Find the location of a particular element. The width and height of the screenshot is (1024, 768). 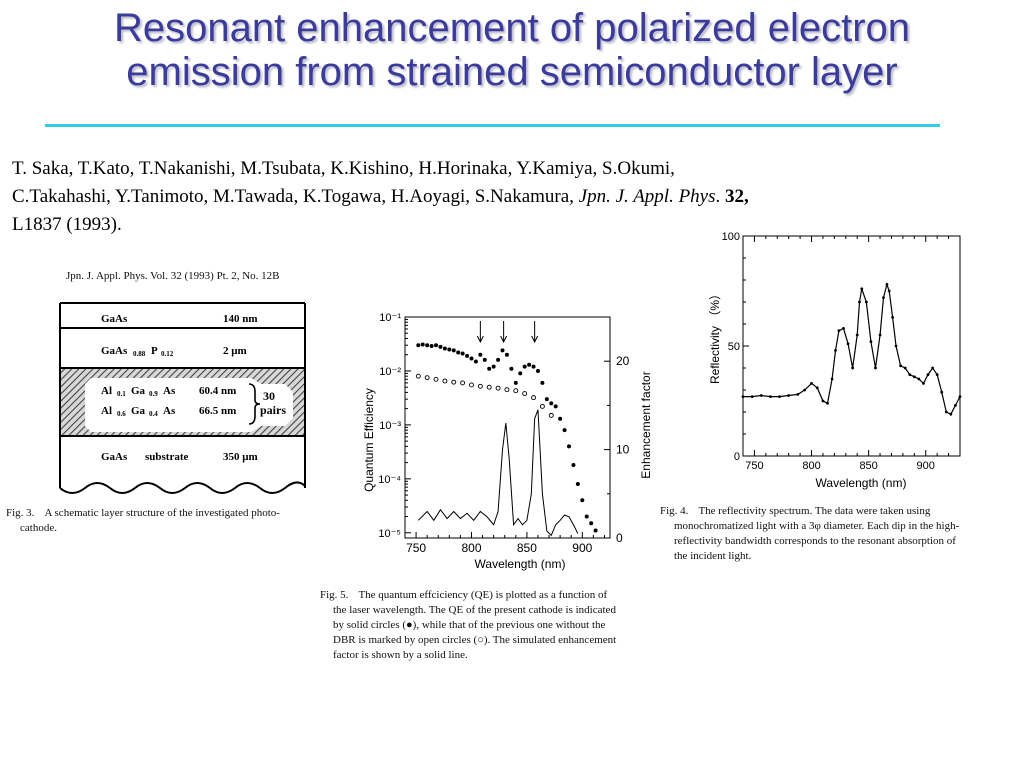

fig4-x-tick-label: 850 is located at coordinates (868, 466).